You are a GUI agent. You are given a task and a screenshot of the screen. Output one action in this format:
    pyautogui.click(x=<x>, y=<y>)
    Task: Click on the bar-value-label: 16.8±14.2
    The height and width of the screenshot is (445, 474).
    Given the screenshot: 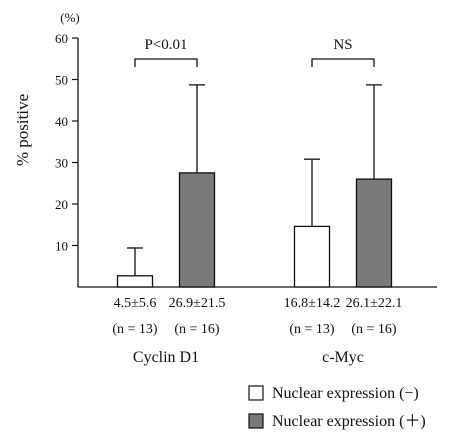 What is the action you would take?
    pyautogui.click(x=312, y=303)
    